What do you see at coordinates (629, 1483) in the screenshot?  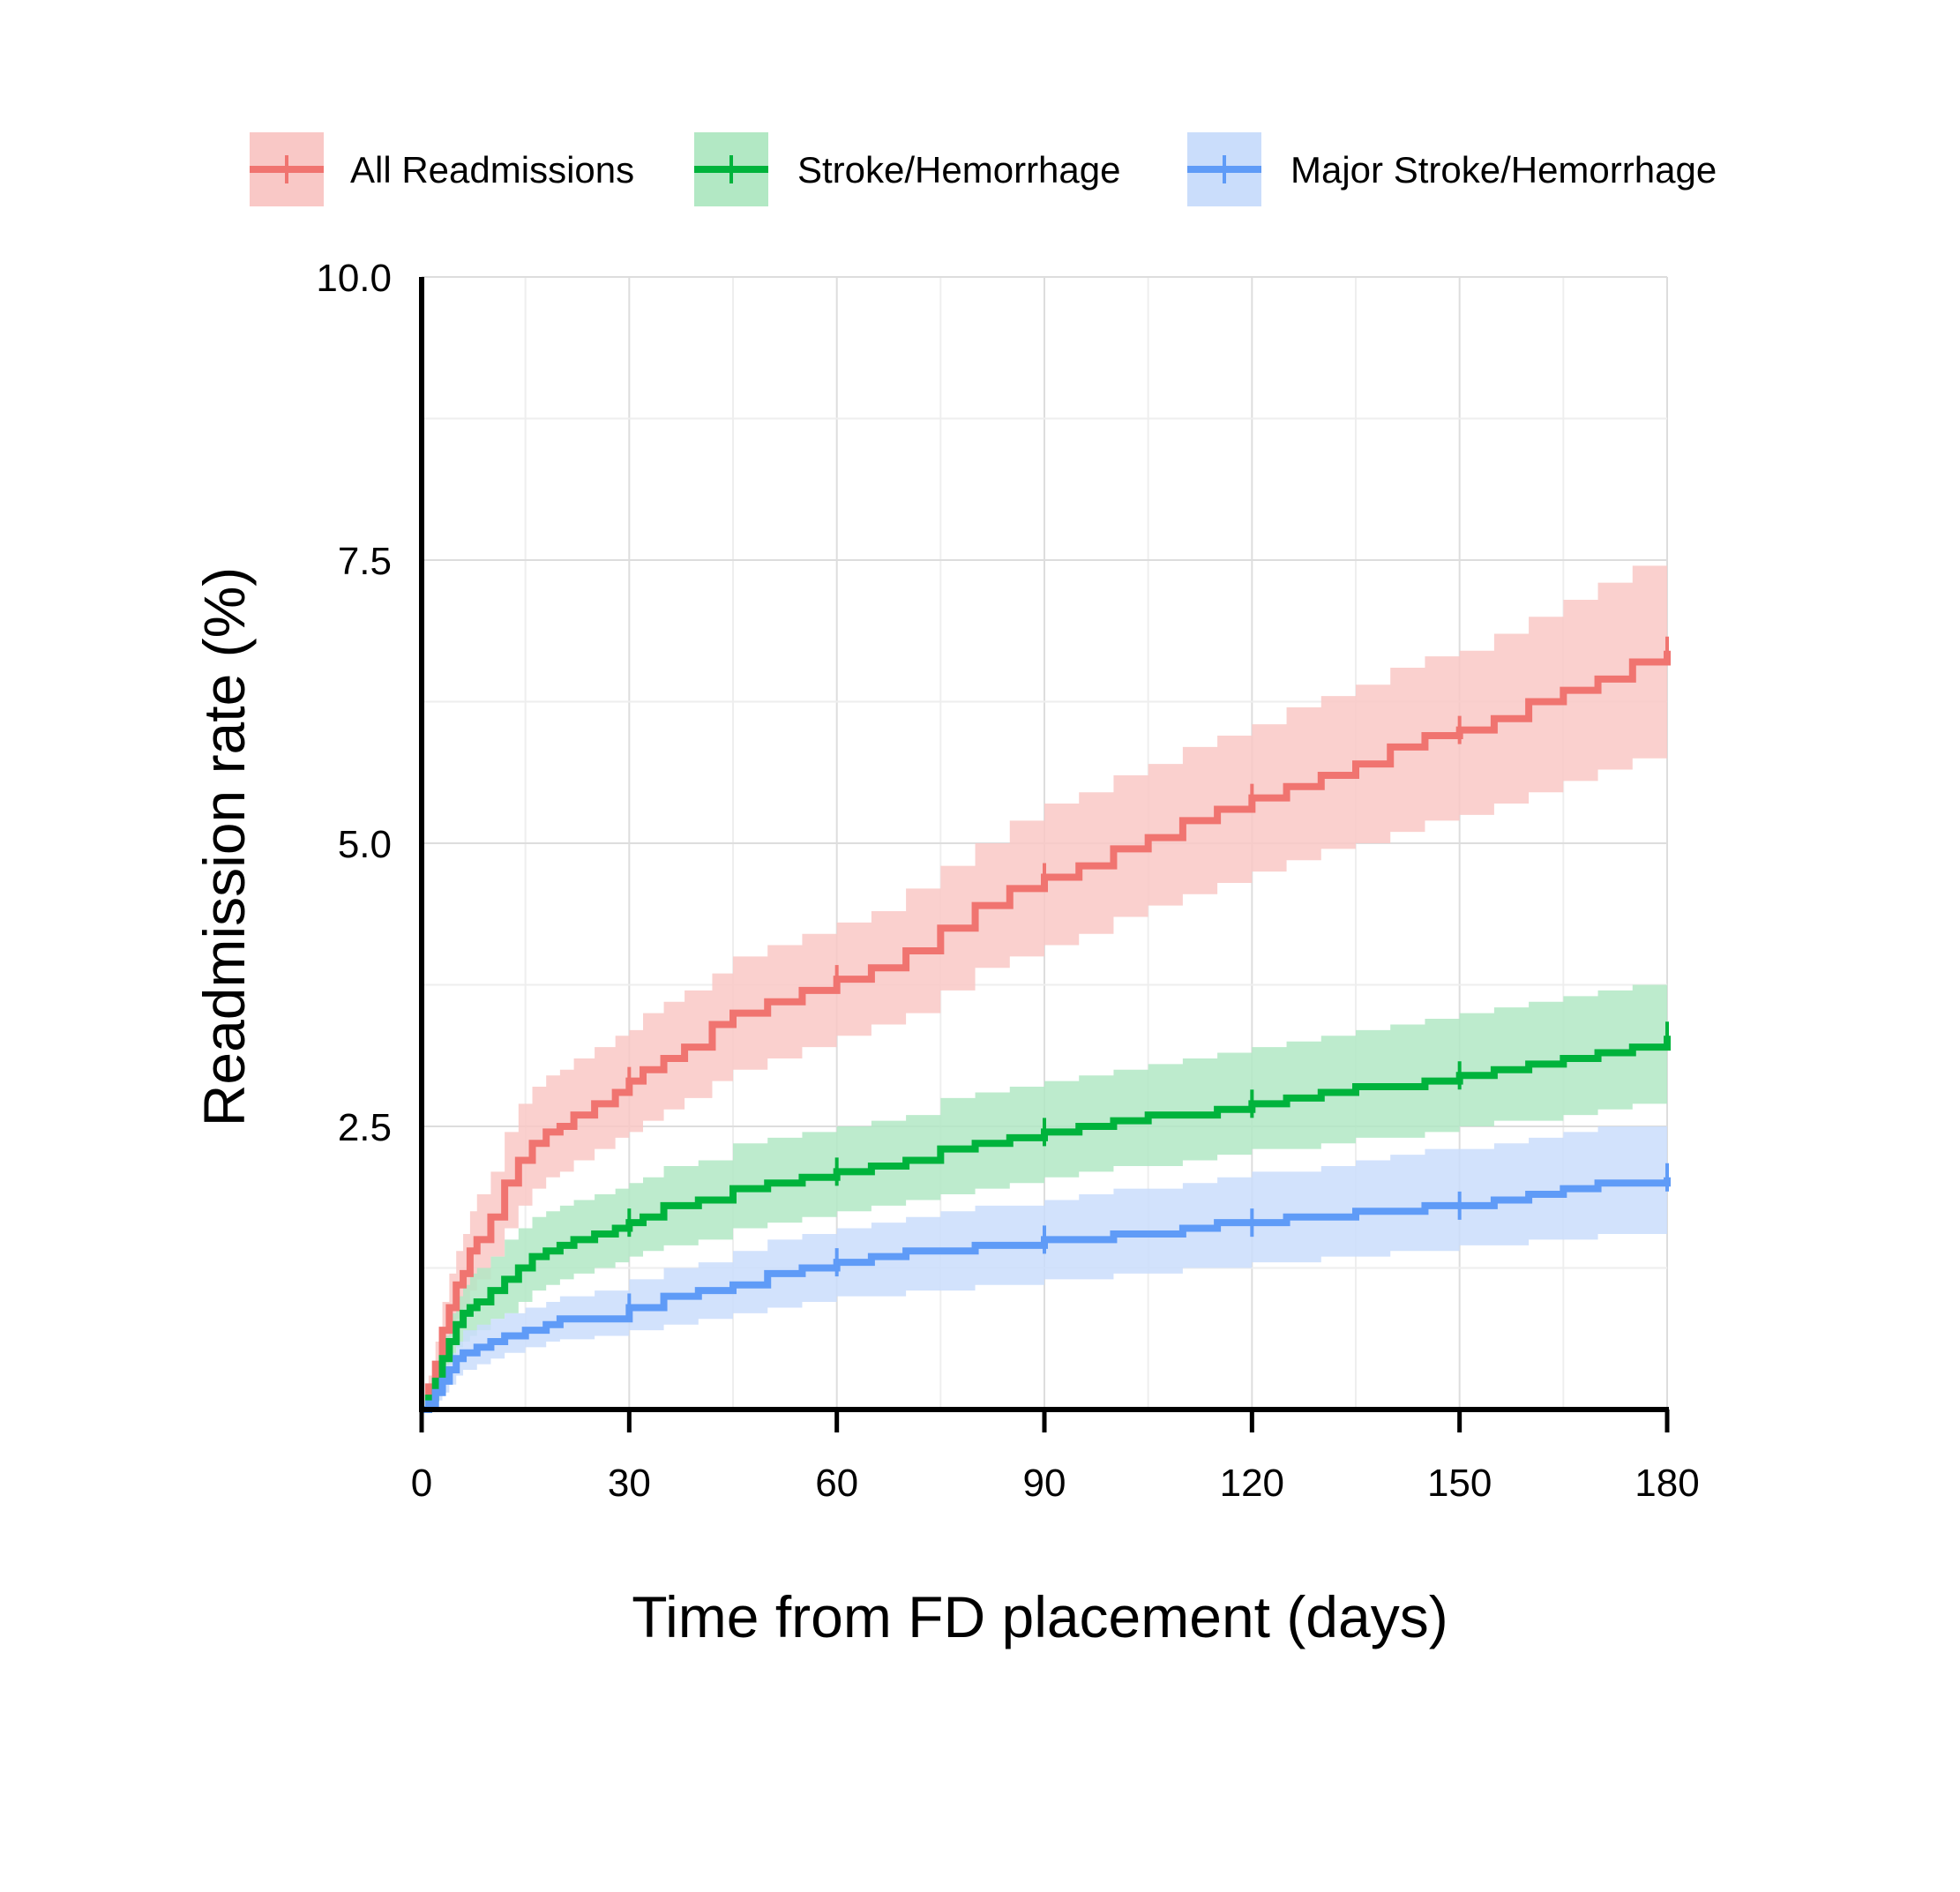 I see `x-tick-label: 30` at bounding box center [629, 1483].